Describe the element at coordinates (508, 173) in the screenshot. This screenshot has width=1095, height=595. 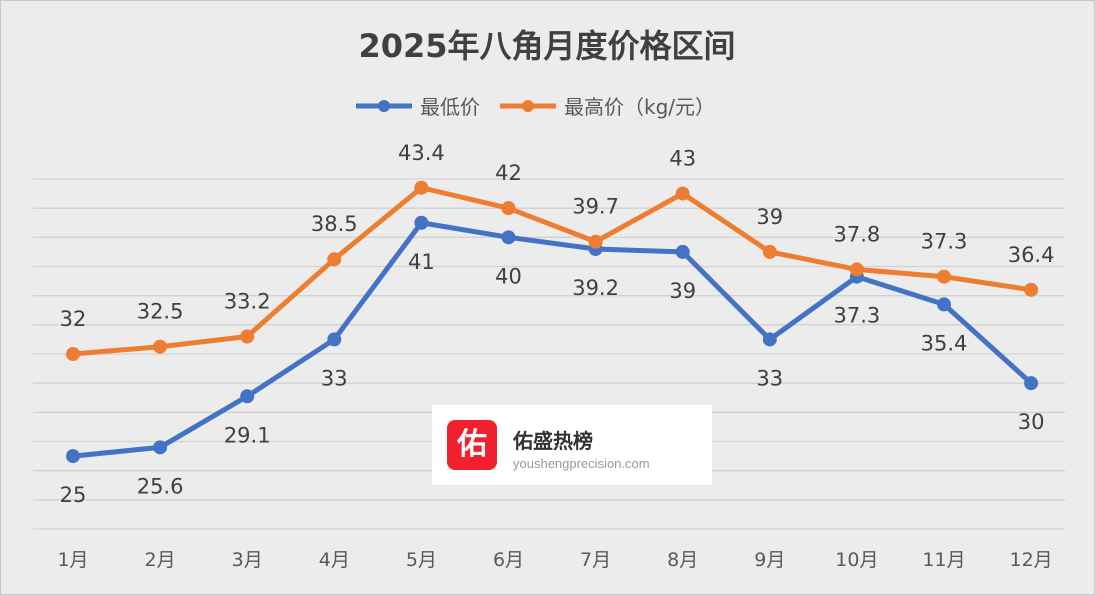
I see `data-label: 42` at that location.